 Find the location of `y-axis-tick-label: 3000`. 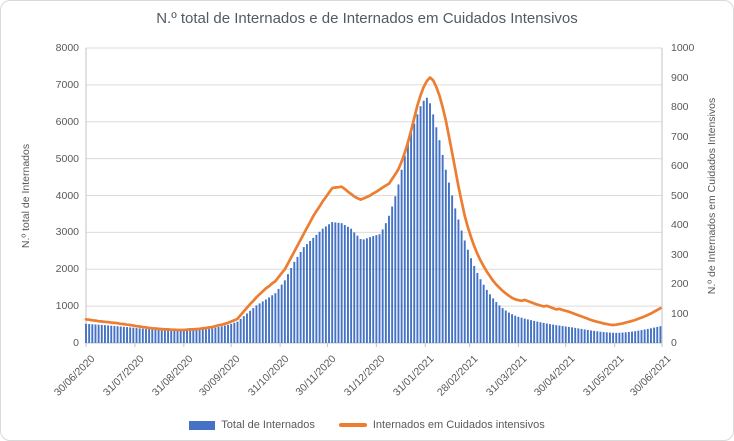

y-axis-tick-label: 3000 is located at coordinates (67, 232).